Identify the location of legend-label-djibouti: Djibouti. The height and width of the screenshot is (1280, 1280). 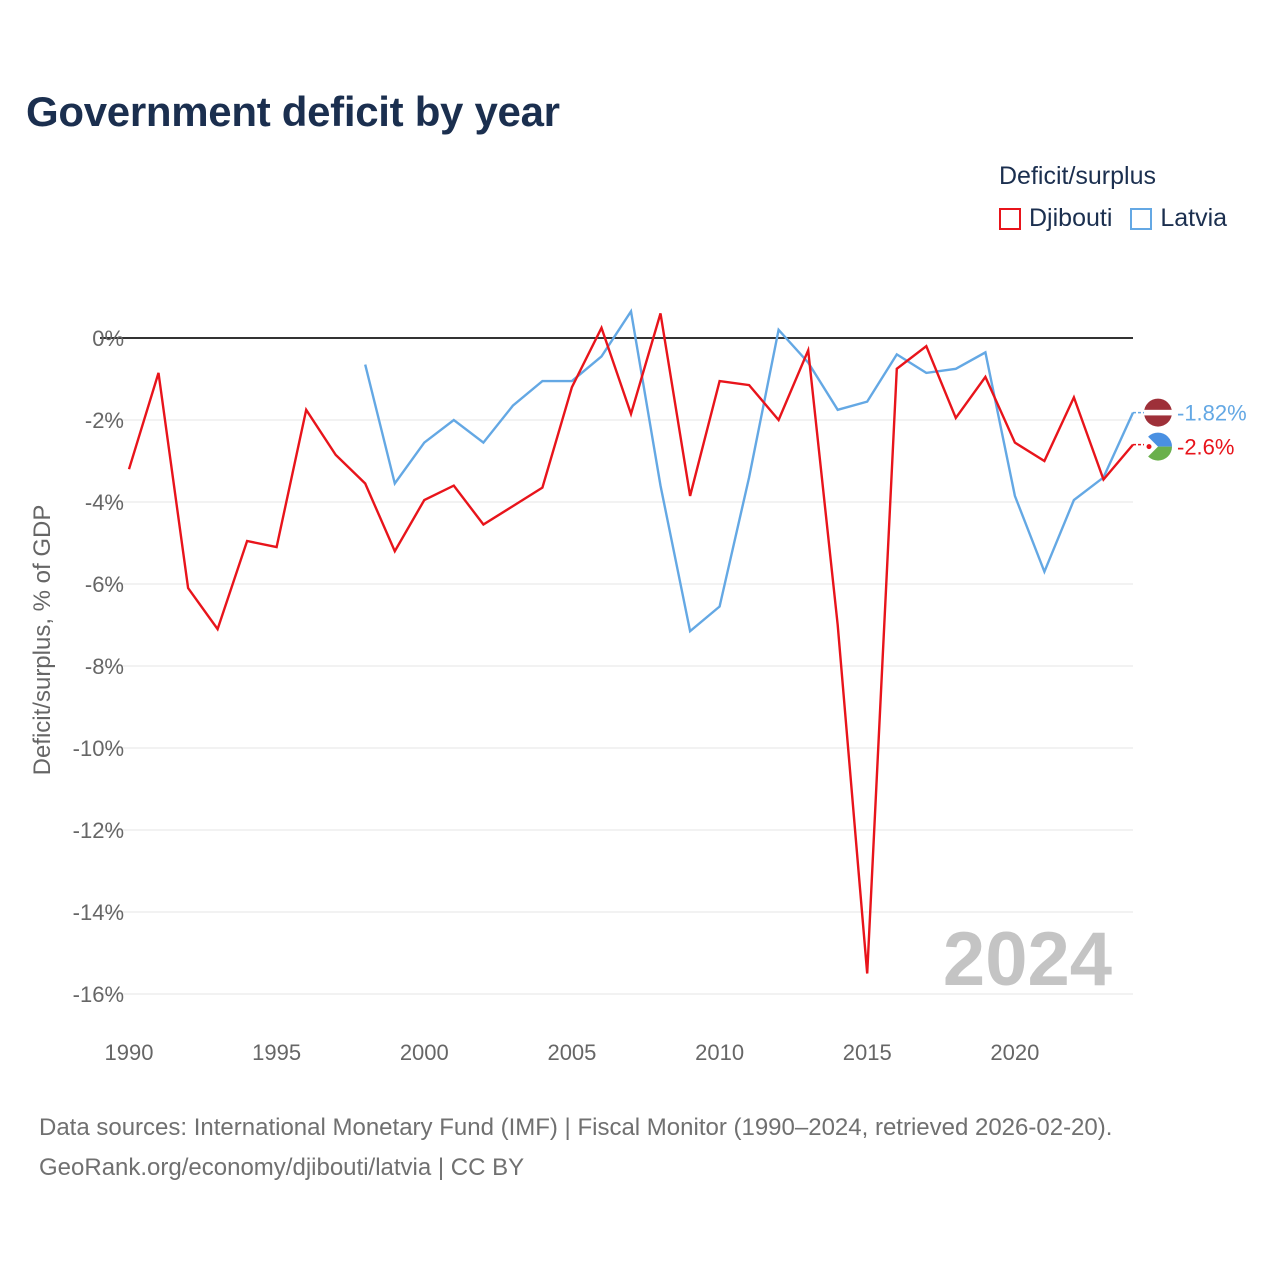
(1071, 218).